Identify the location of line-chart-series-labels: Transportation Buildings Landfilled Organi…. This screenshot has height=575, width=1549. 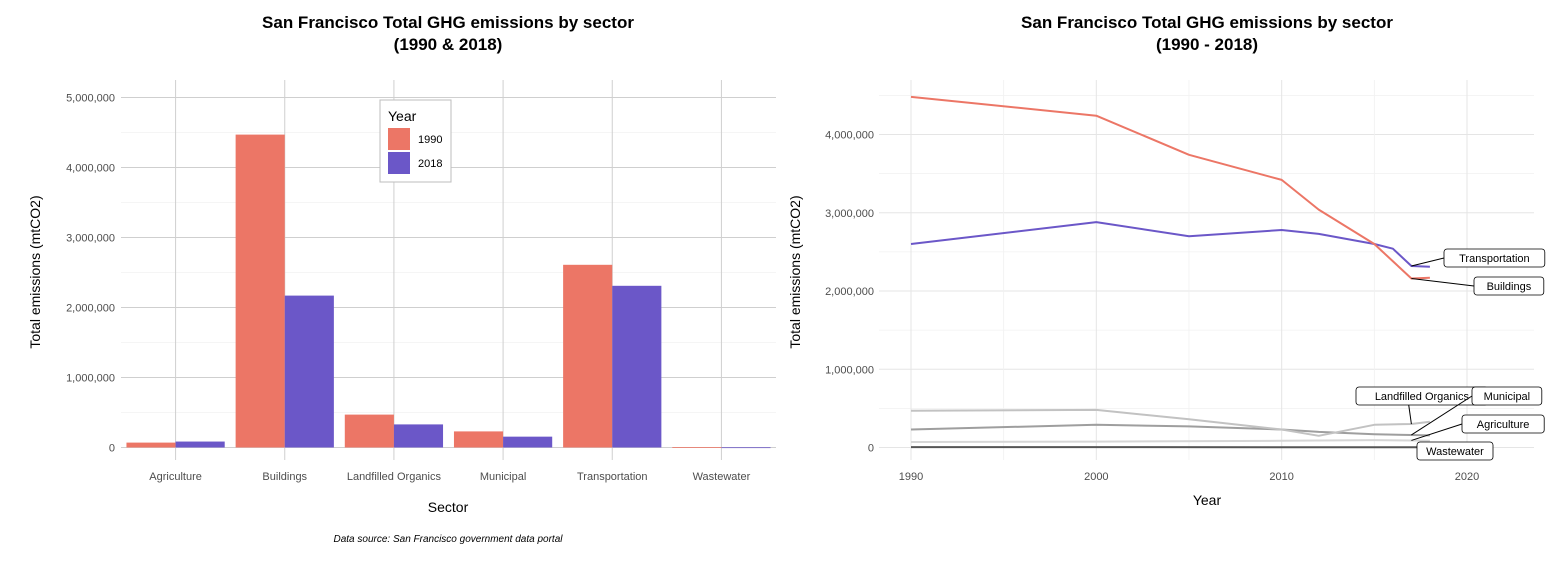
(1450, 354).